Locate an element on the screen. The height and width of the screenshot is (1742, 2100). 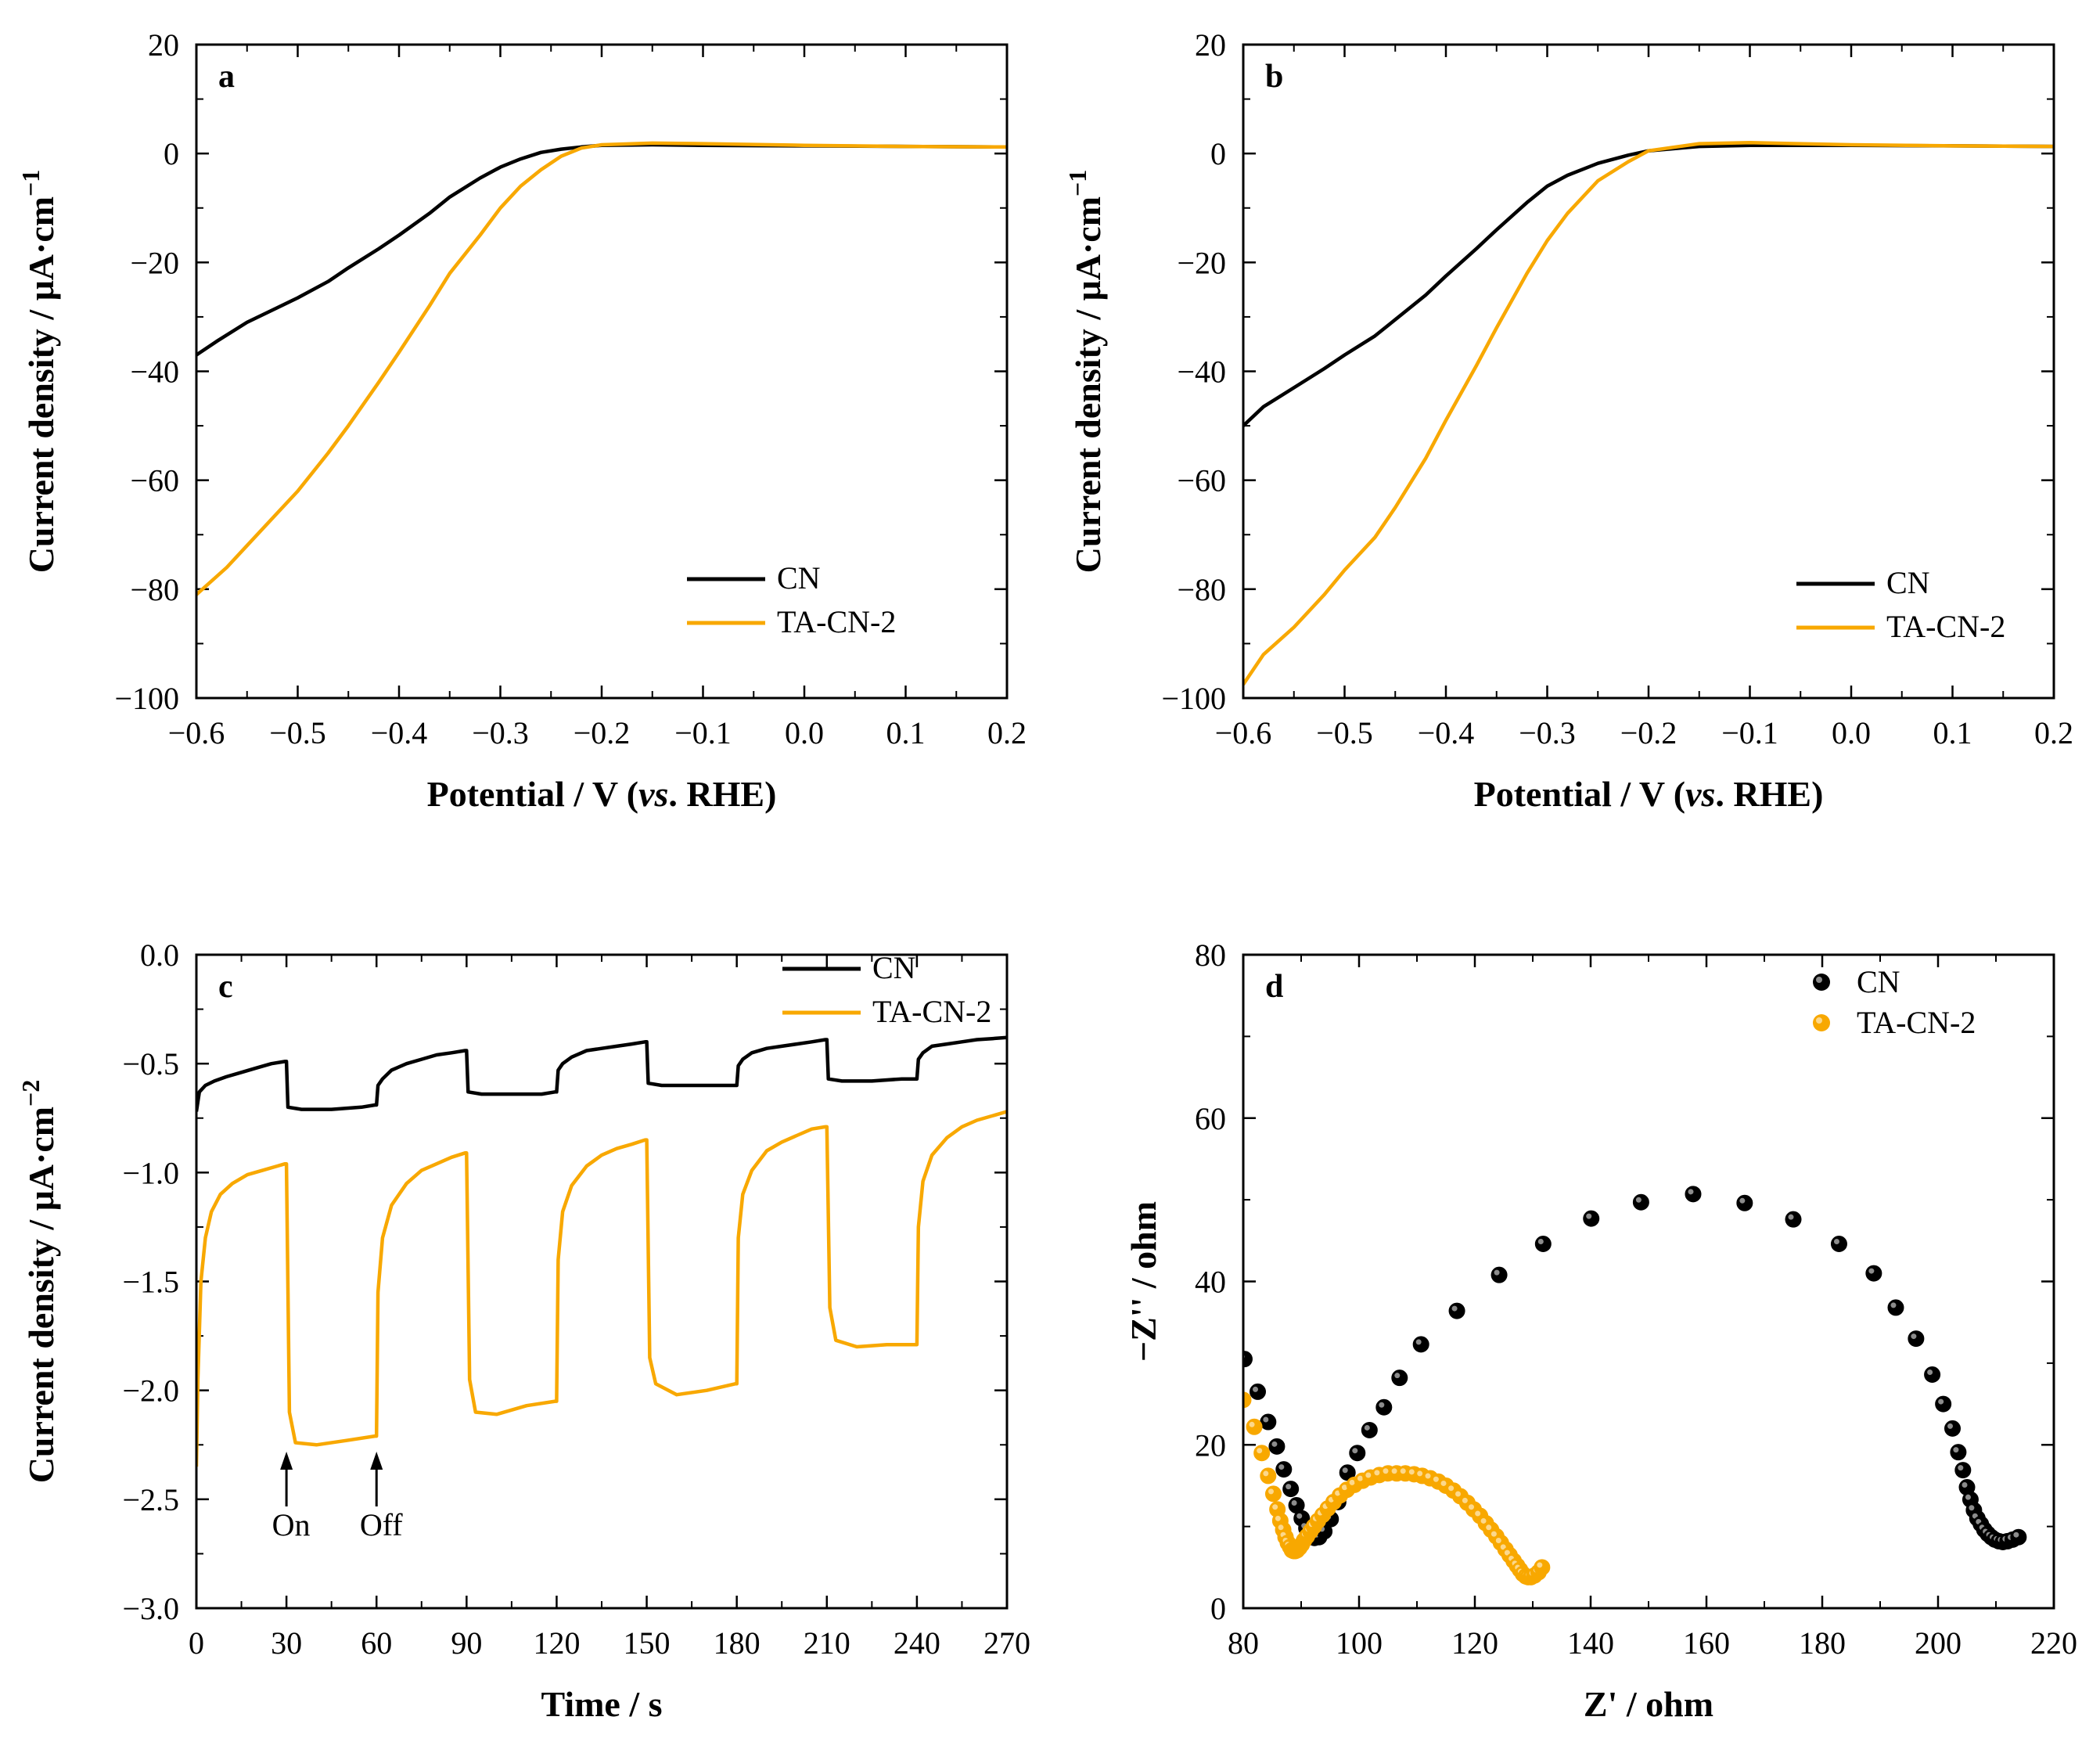
y-axis-title-main: −Z'' / ohm is located at coordinates (1143, 1281).